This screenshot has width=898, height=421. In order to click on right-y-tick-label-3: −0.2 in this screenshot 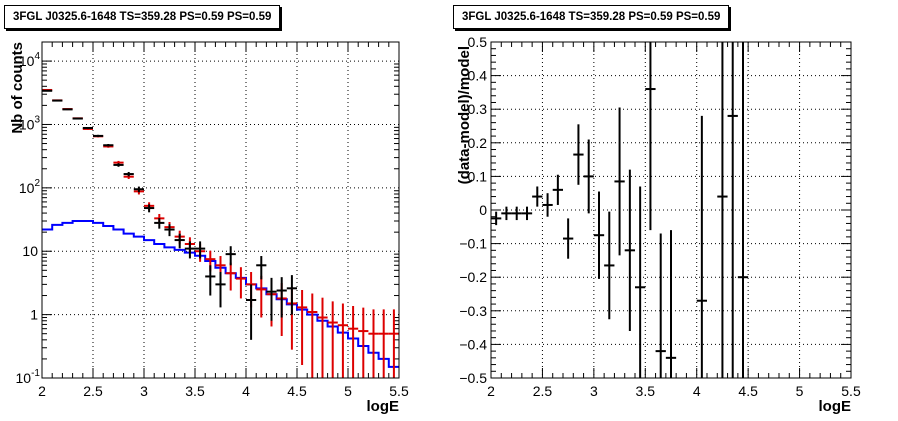, I will do `click(473, 277)`.